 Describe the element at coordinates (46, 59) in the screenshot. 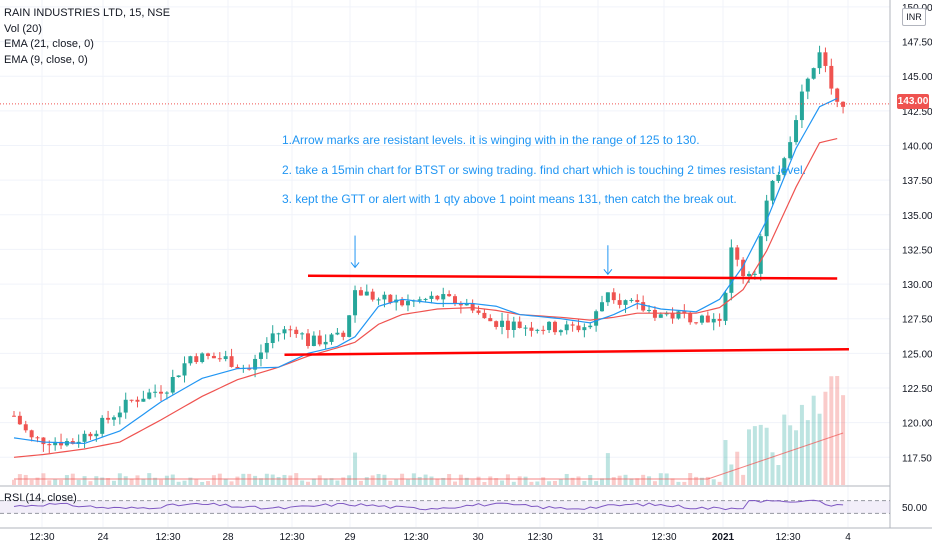

I see `ema9-legend: EMA (9, close, 0)` at that location.